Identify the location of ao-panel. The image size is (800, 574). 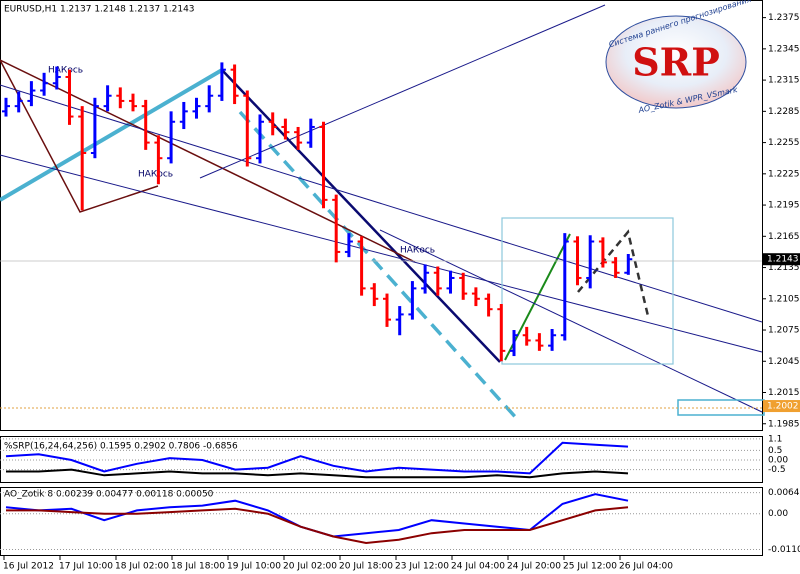
(381, 521).